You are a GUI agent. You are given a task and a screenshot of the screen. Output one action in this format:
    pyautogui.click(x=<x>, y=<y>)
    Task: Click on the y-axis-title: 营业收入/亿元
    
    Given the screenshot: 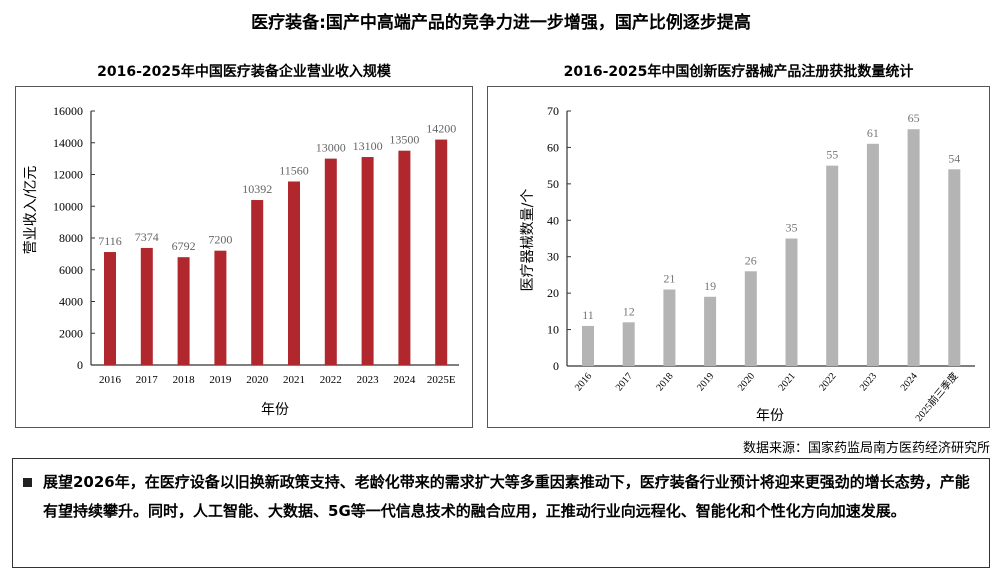 What is the action you would take?
    pyautogui.click(x=31, y=210)
    